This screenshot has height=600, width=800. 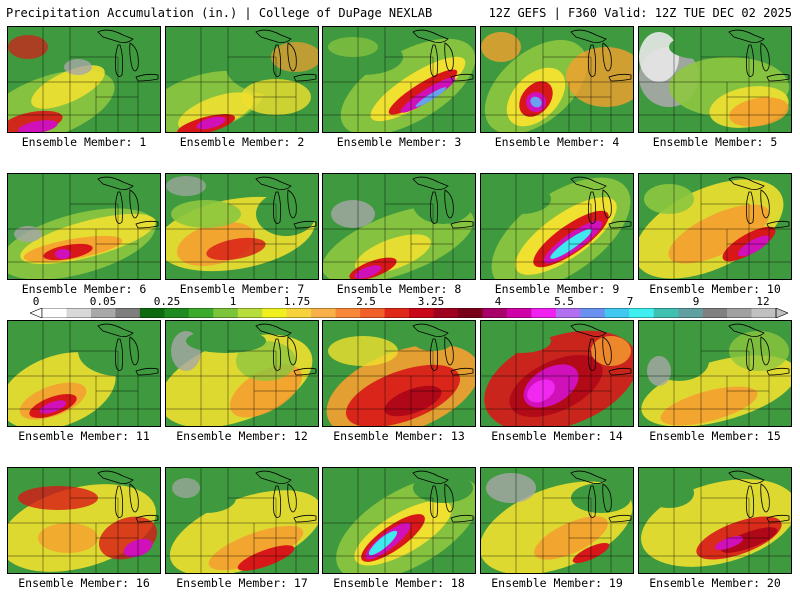 I want to click on colorbar-tick-label: 0, so click(x=36, y=301).